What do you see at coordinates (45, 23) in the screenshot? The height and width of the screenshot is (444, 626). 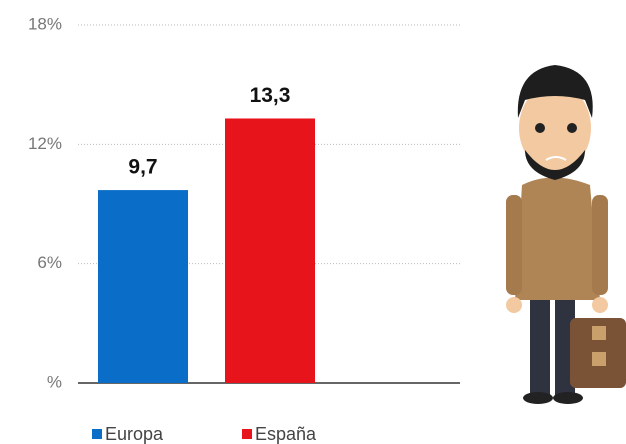 I see `y-tick-label: 18%` at bounding box center [45, 23].